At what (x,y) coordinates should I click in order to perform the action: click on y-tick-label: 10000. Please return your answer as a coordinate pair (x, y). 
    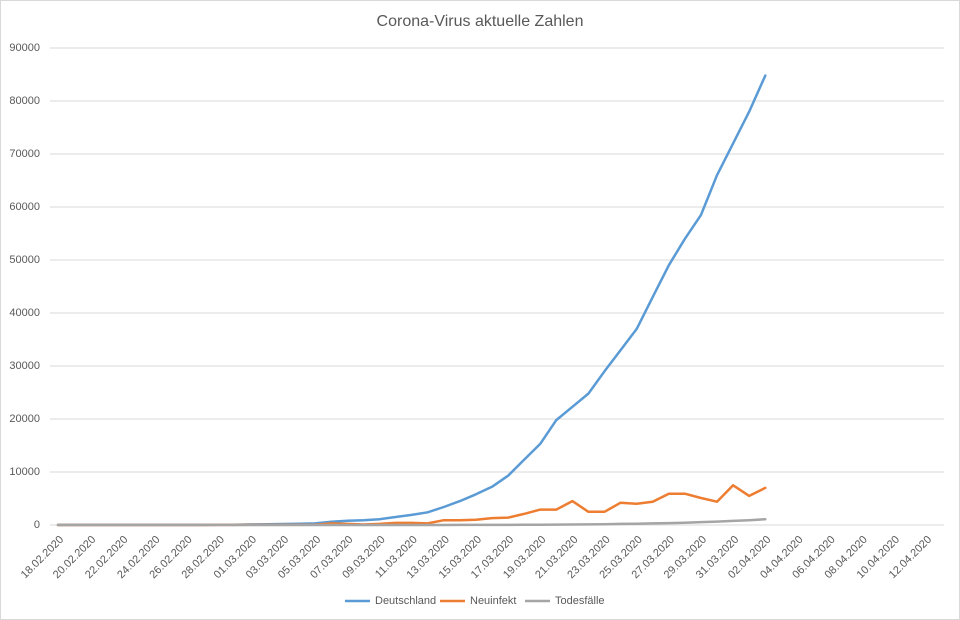
    Looking at the image, I should click on (24, 472).